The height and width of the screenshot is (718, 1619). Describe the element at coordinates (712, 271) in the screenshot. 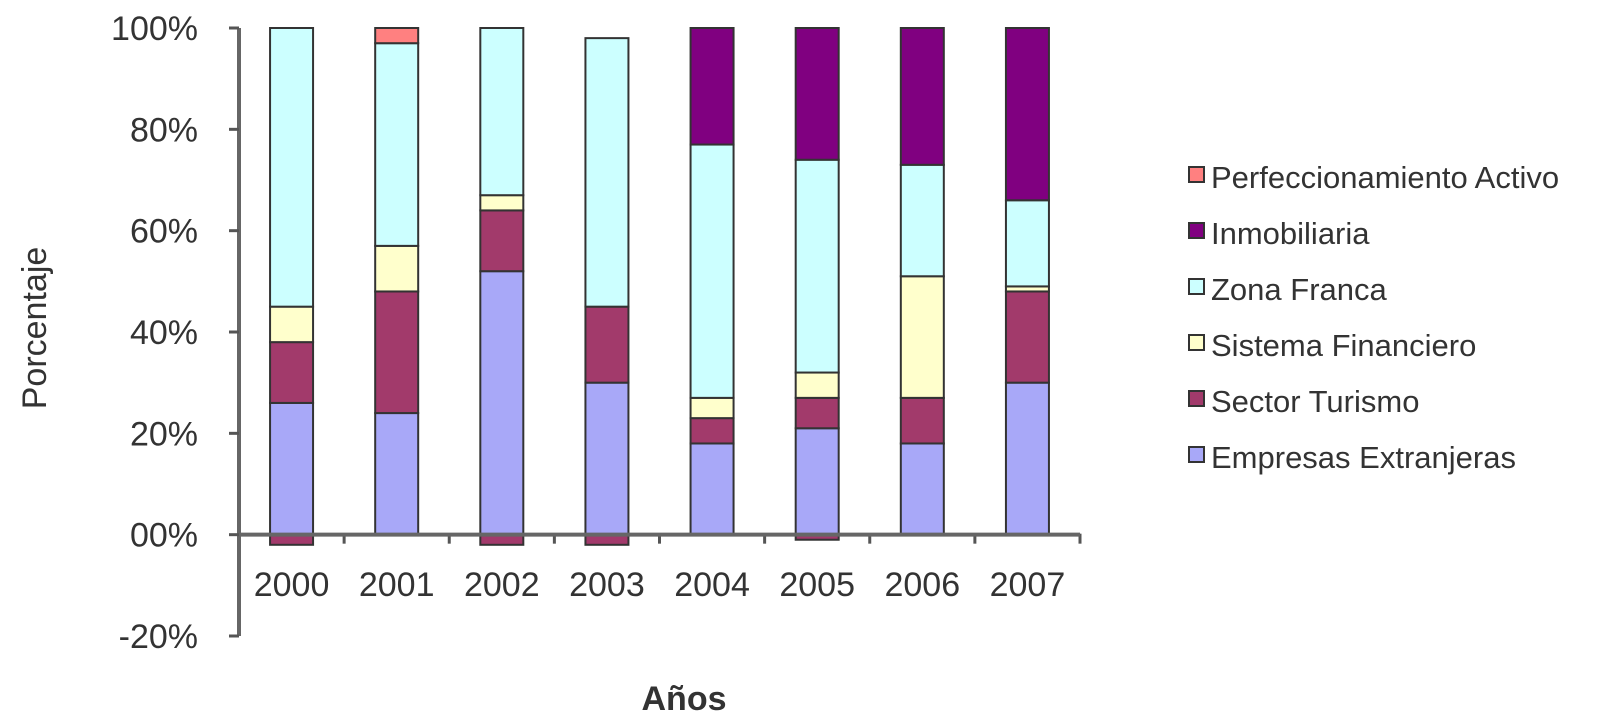

I see `bar-zona-franca-2004` at that location.